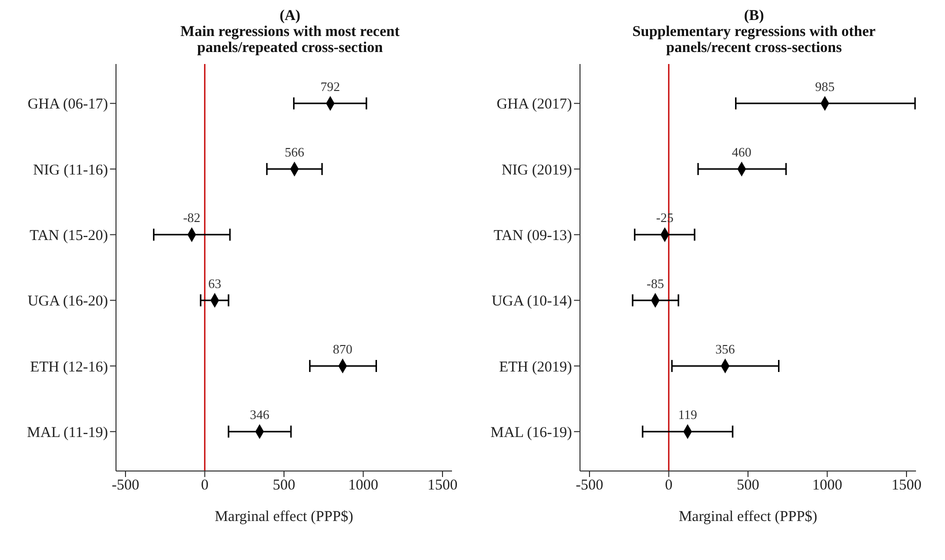 The image size is (945, 560). I want to click on y-tick-label: TAN (15-20), so click(69, 236).